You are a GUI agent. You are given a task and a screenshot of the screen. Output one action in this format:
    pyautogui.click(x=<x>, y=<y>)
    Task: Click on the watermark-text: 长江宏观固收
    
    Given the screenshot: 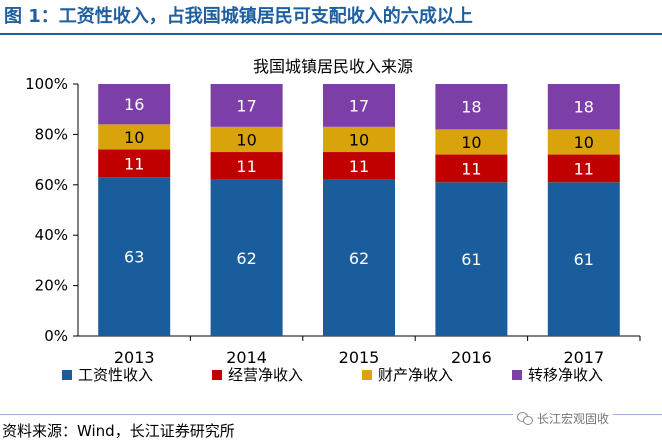 What is the action you would take?
    pyautogui.click(x=573, y=418)
    